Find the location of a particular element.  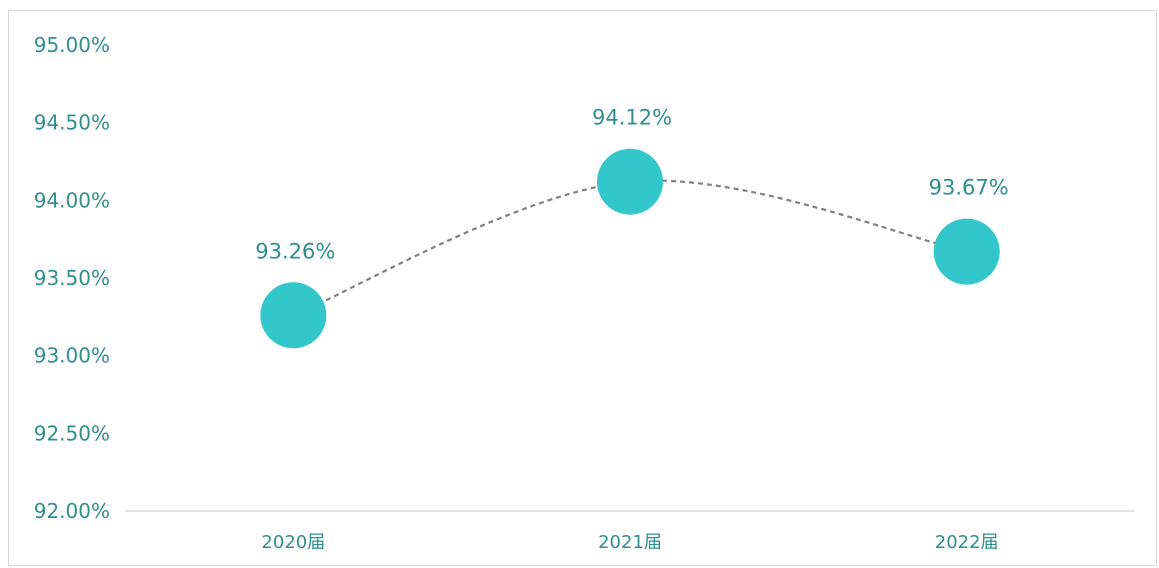

y-tick-label: 94.00% is located at coordinates (72, 200).